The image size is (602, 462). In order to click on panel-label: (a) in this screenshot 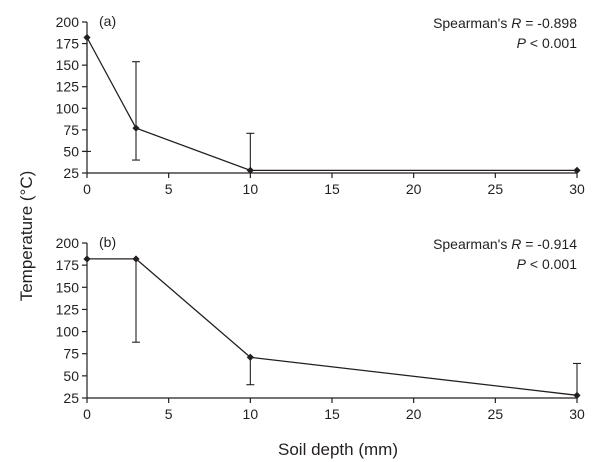, I will do `click(107, 21)`.